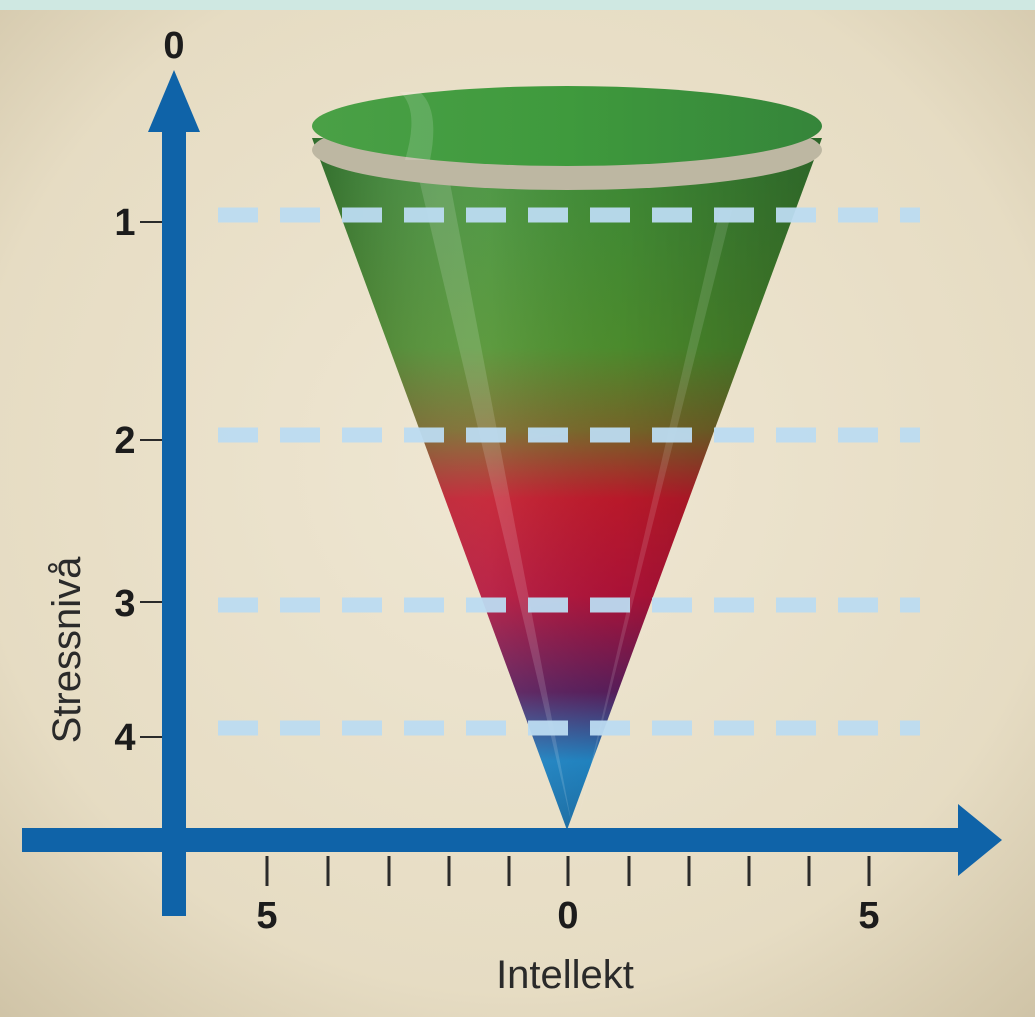  Describe the element at coordinates (868, 916) in the screenshot. I see `x-tick-label-right: 5` at that location.